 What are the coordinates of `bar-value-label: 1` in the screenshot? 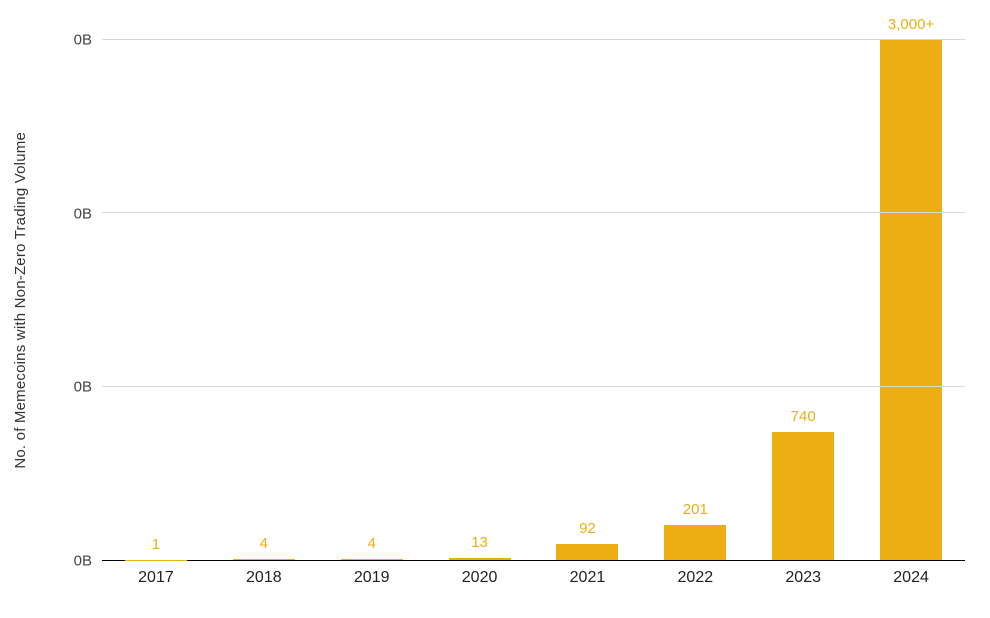 It's located at (156, 544).